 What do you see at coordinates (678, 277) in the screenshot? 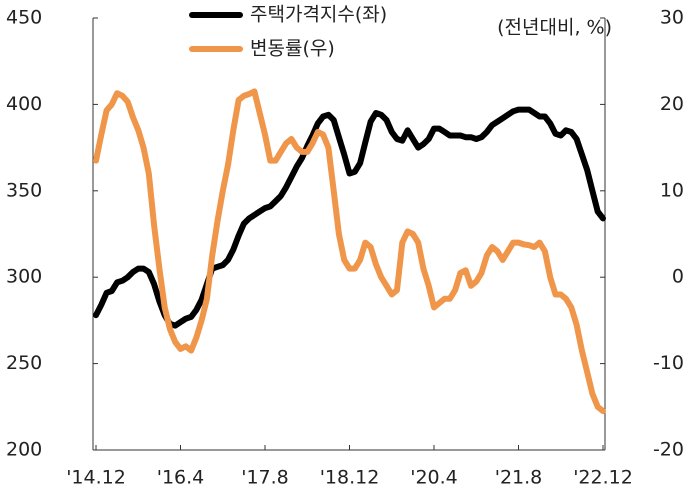
I see `y2-tick-label: 0` at bounding box center [678, 277].